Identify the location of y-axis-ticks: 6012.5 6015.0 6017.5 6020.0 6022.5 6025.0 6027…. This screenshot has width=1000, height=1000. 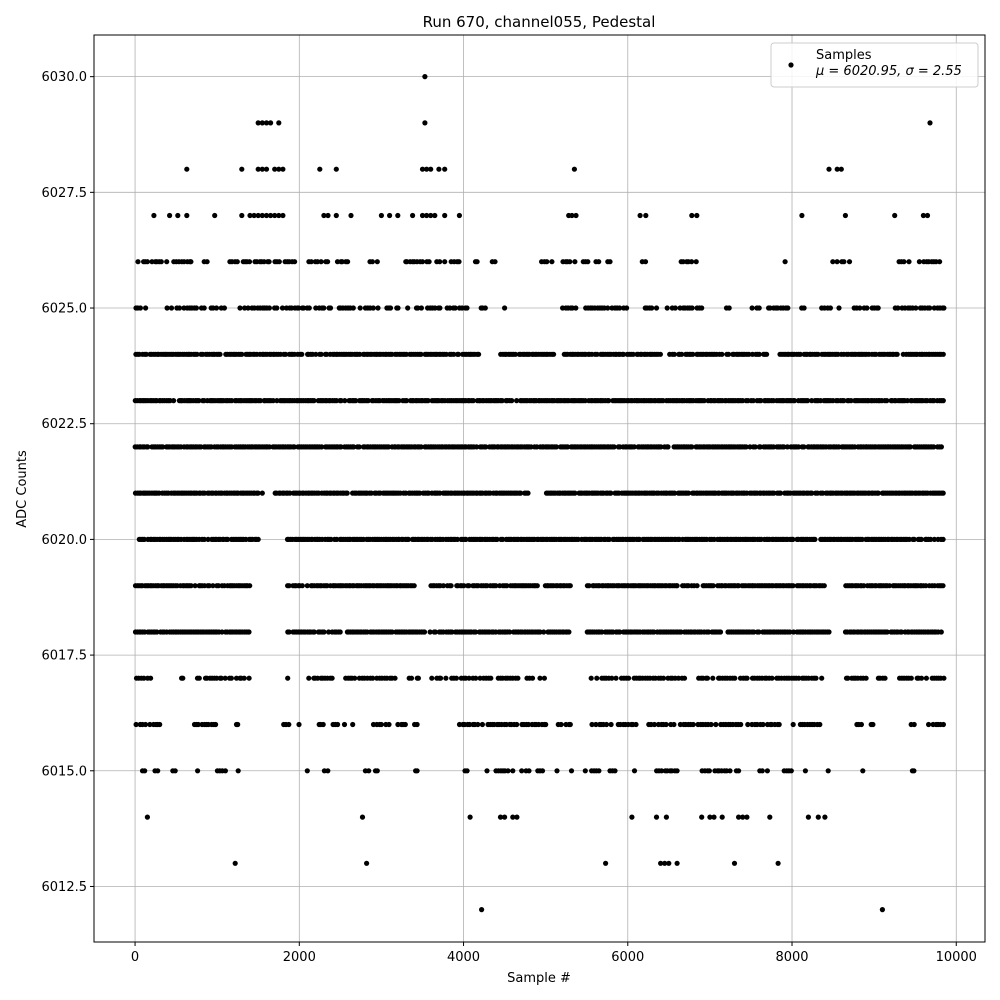
(68, 482).